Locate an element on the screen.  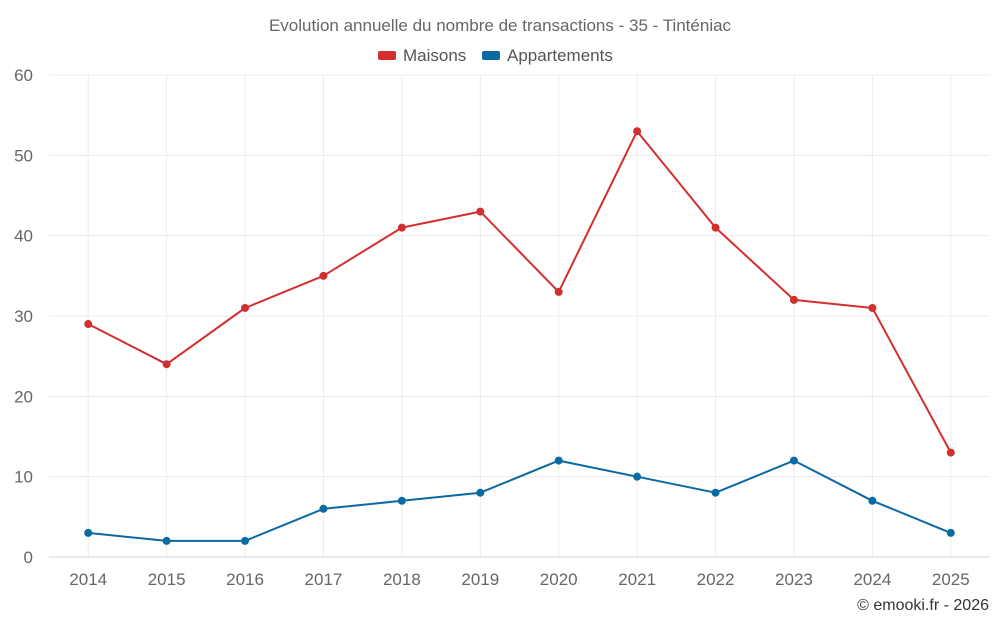
x-tick-label: 2014 is located at coordinates (88, 579).